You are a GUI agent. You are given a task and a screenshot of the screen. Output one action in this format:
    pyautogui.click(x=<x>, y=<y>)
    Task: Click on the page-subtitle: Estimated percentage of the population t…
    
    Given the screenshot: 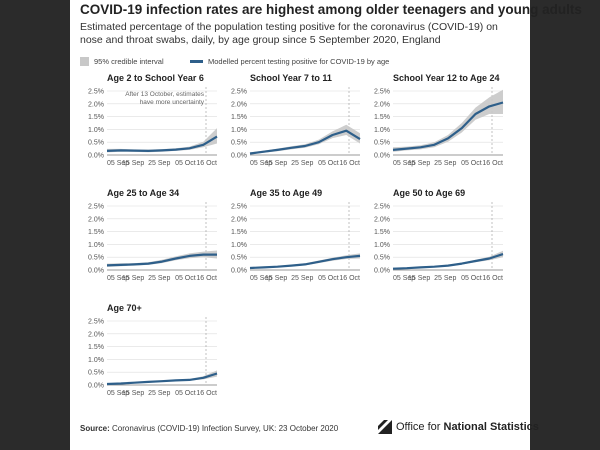 What is the action you would take?
    pyautogui.click(x=289, y=33)
    